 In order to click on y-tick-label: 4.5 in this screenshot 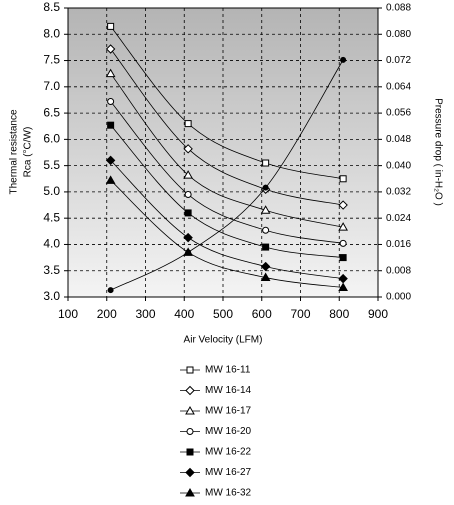, I will do `click(51, 217)`.